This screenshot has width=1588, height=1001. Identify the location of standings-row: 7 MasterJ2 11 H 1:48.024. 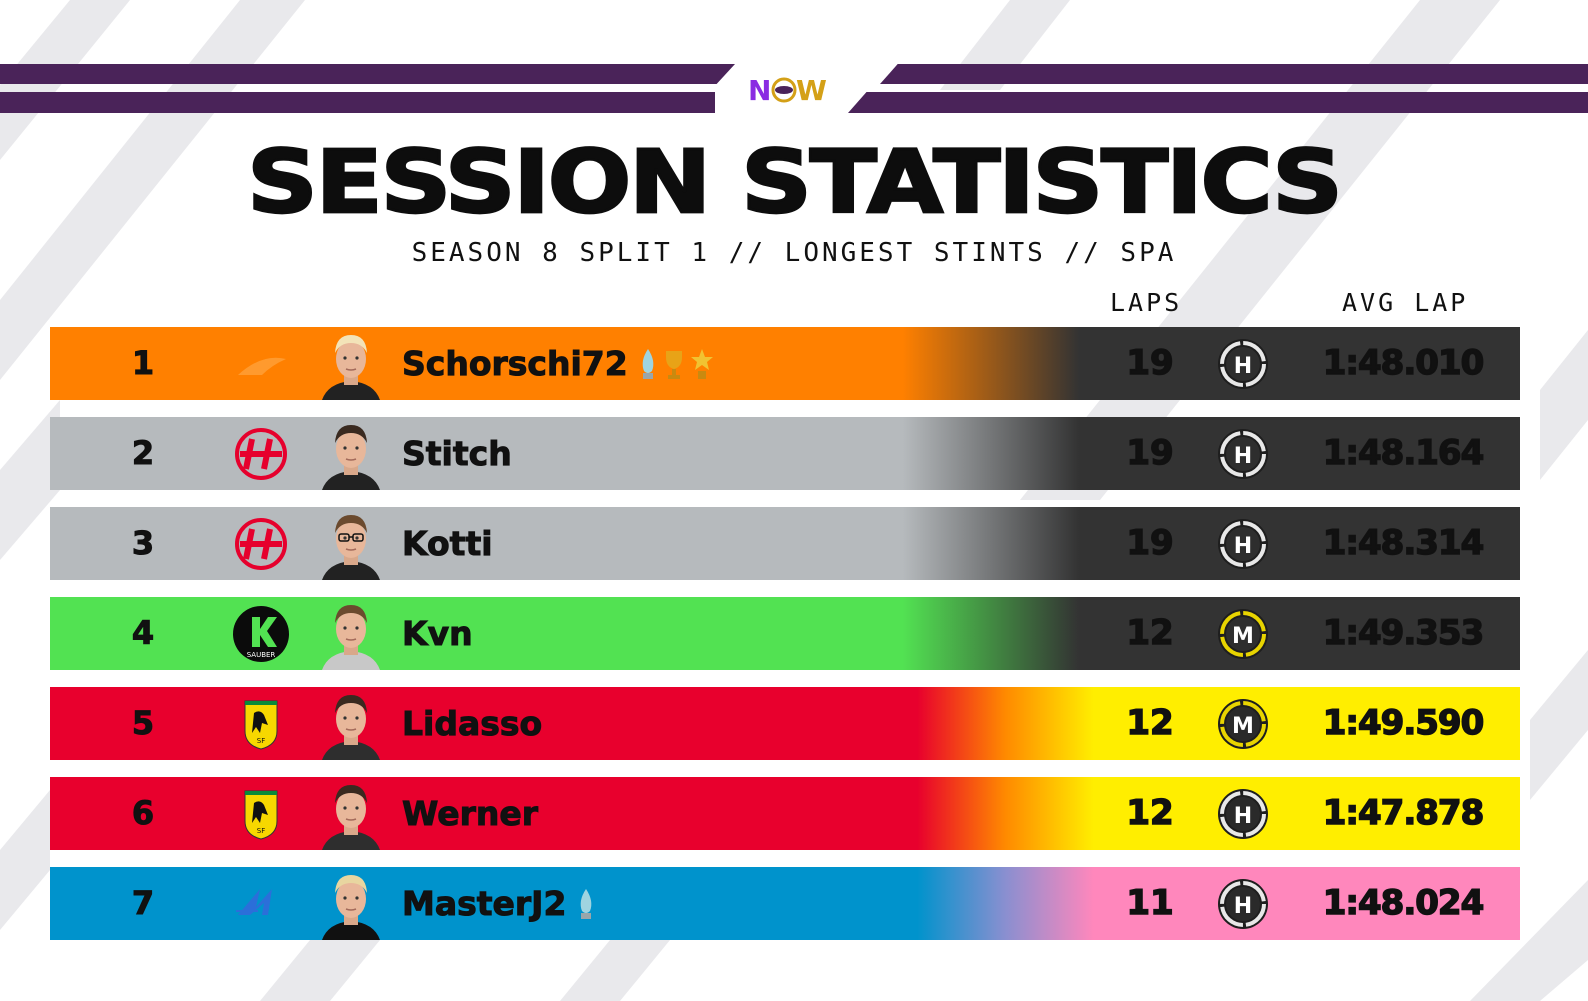
(785, 903).